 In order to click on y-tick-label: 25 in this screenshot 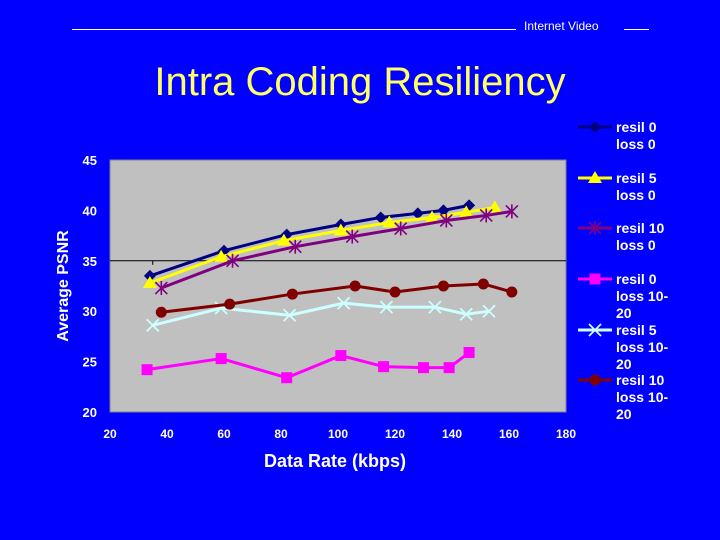, I will do `click(90, 362)`.